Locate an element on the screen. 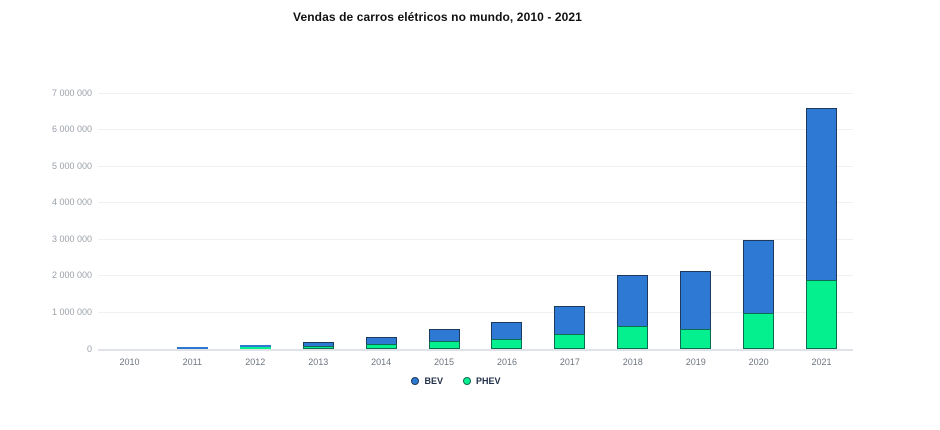 This screenshot has height=430, width=940. y-axis-tick-label: 1 000 000 is located at coordinates (71, 311).